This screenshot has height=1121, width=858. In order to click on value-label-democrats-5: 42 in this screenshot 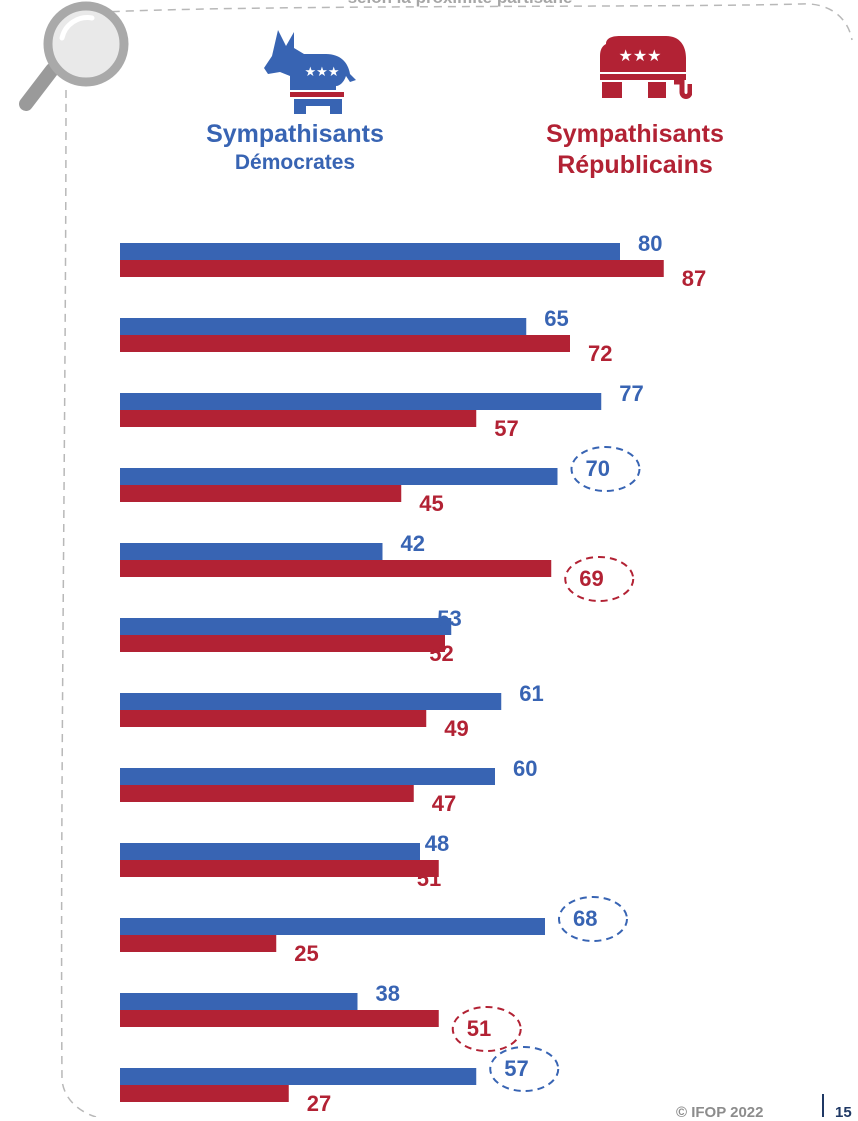, I will do `click(413, 543)`.